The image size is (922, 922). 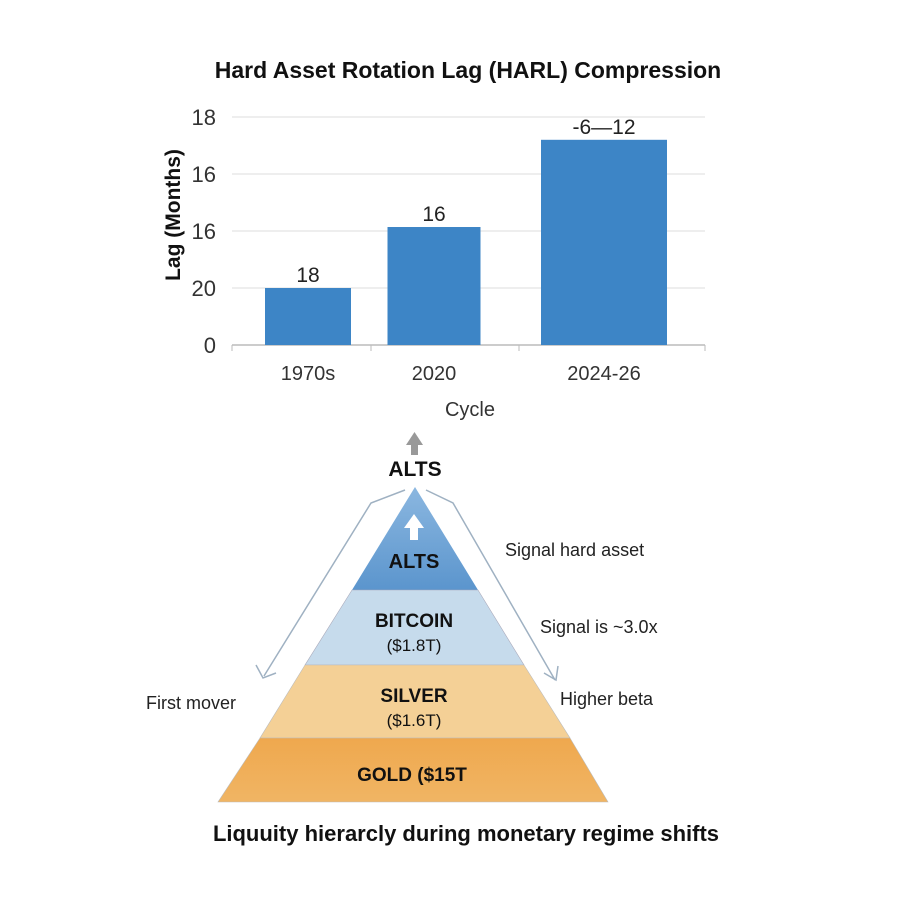 I want to click on y-tick-labels: 0 20 16 16 18, so click(x=204, y=231).